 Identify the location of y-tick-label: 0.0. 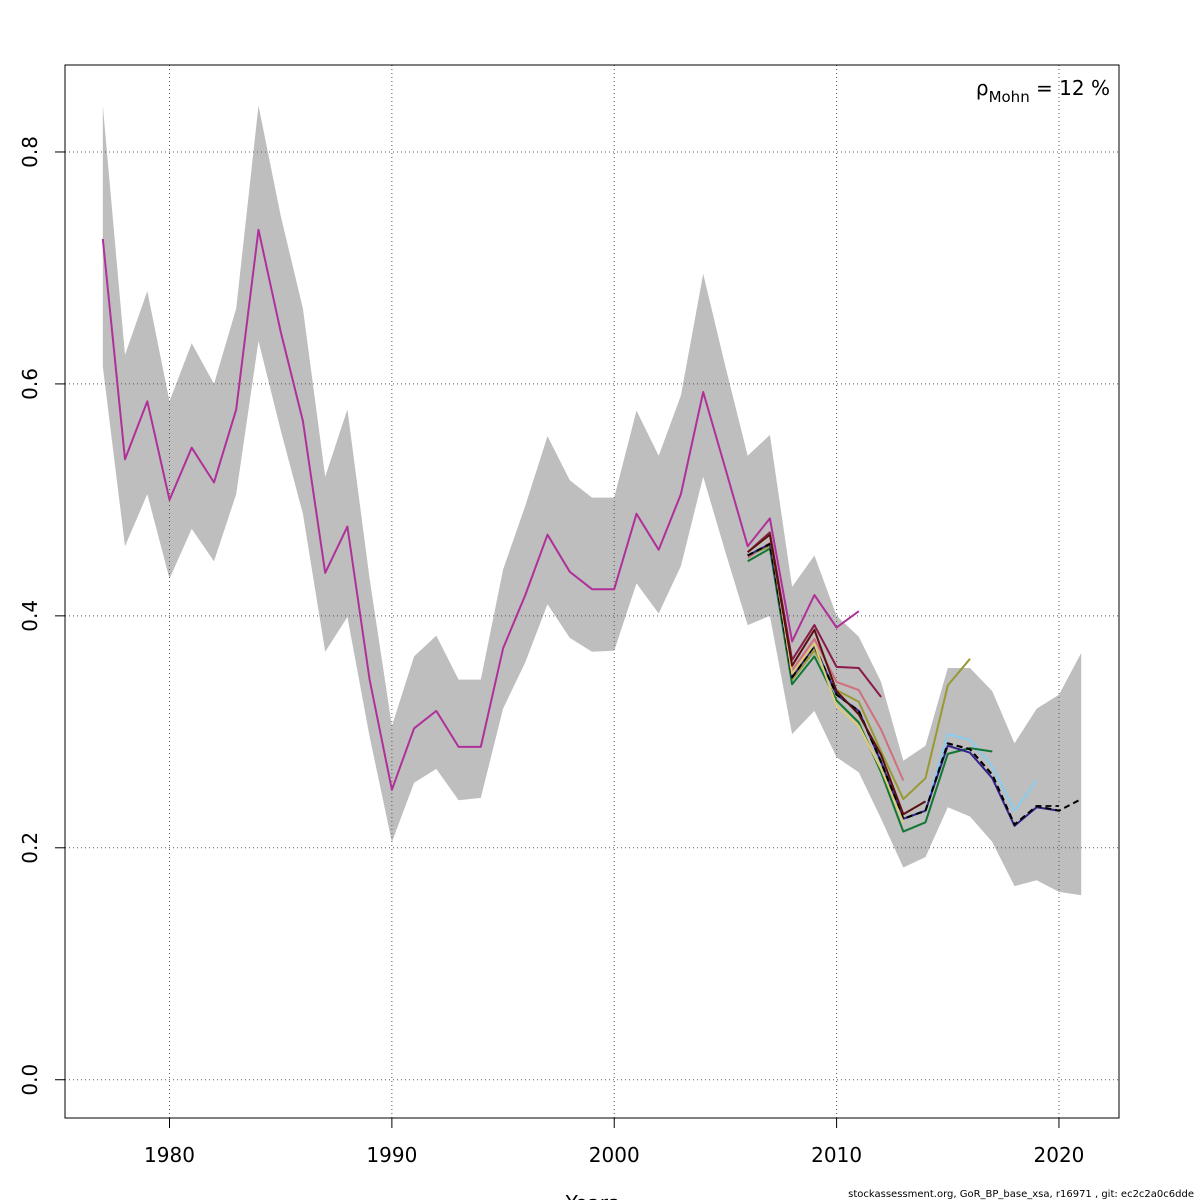
(30, 1080).